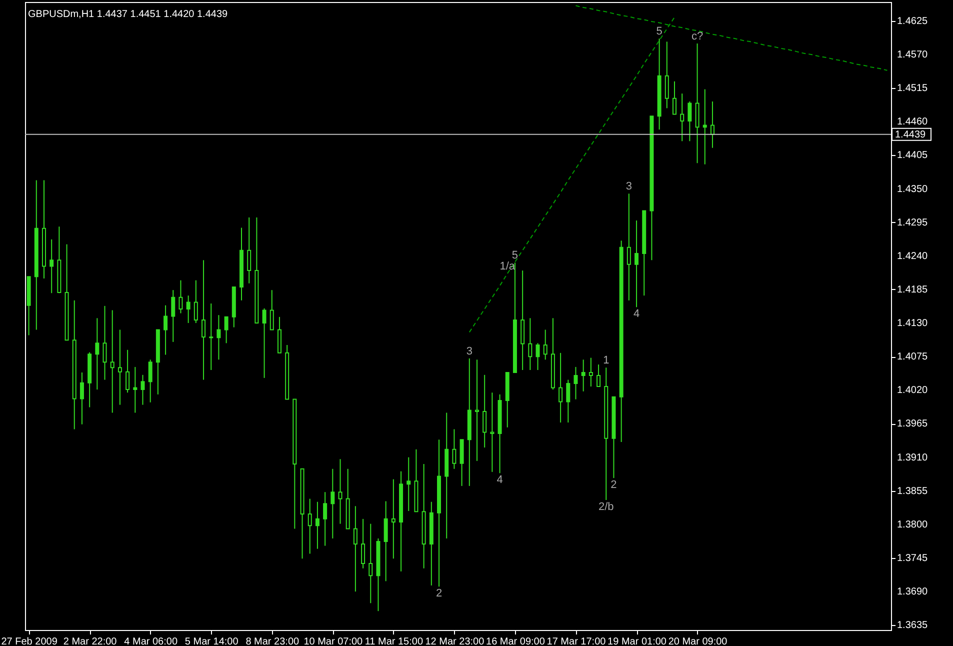 Image resolution: width=953 pixels, height=646 pixels. I want to click on x-tick-label: 17 Mar 17:00, so click(576, 641).